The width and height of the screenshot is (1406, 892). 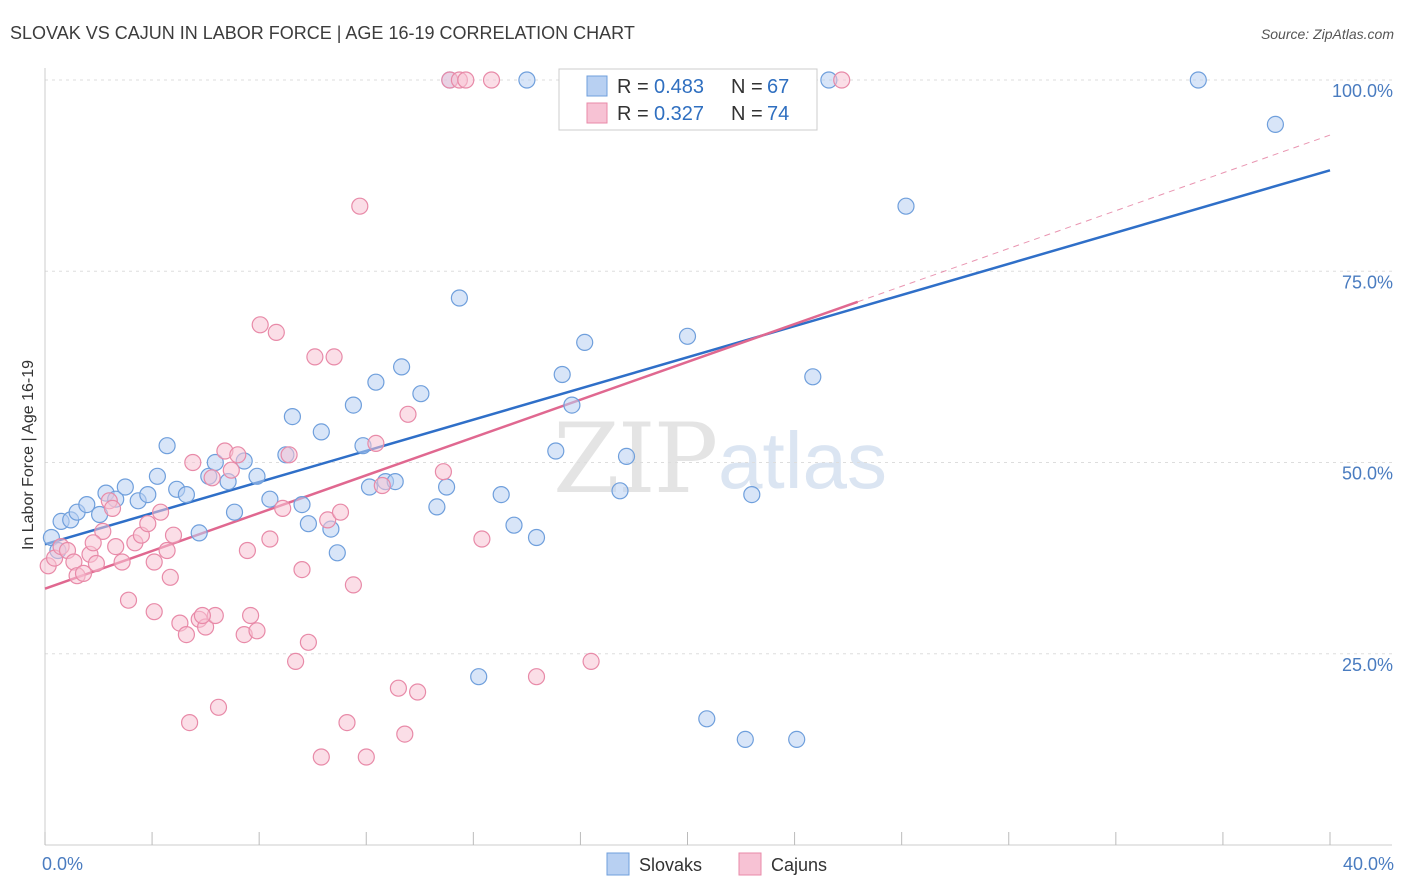 What do you see at coordinates (799, 865) in the screenshot?
I see `series-legend-label-cajuns: Cajuns` at bounding box center [799, 865].